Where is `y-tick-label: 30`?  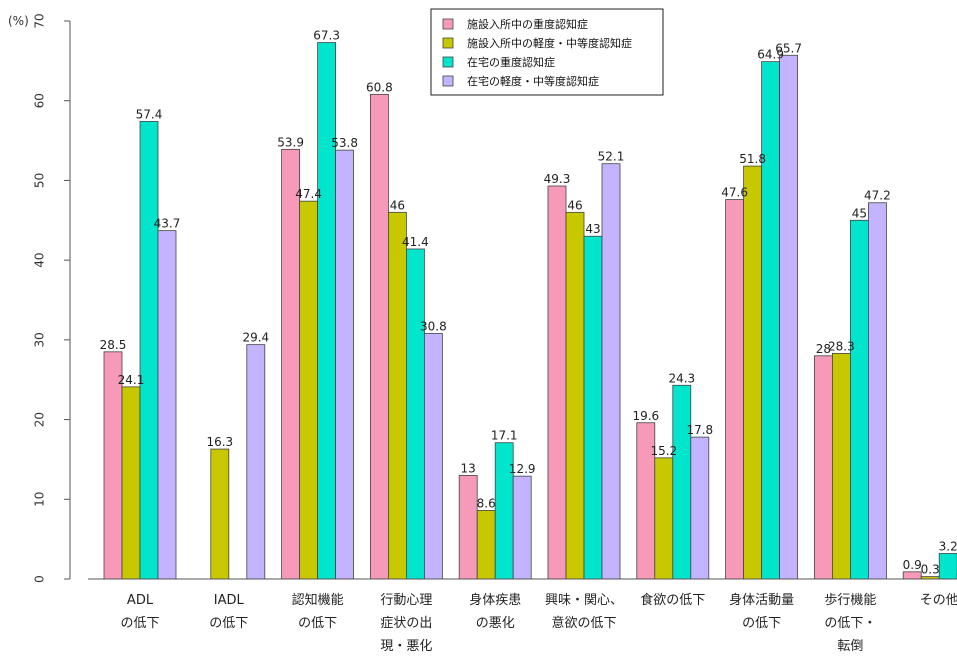 y-tick-label: 30 is located at coordinates (40, 339).